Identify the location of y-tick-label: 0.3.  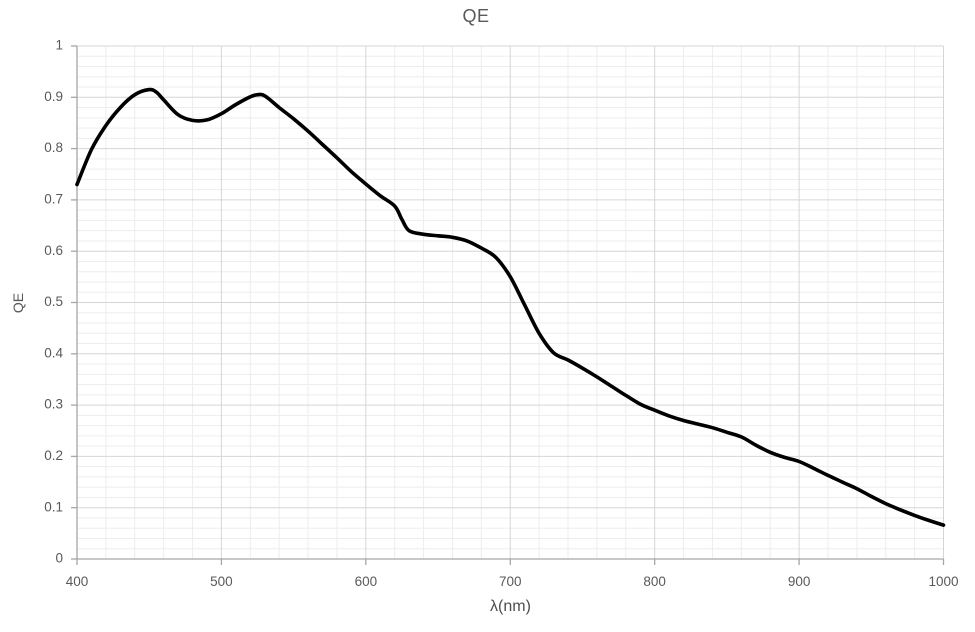
(53, 404).